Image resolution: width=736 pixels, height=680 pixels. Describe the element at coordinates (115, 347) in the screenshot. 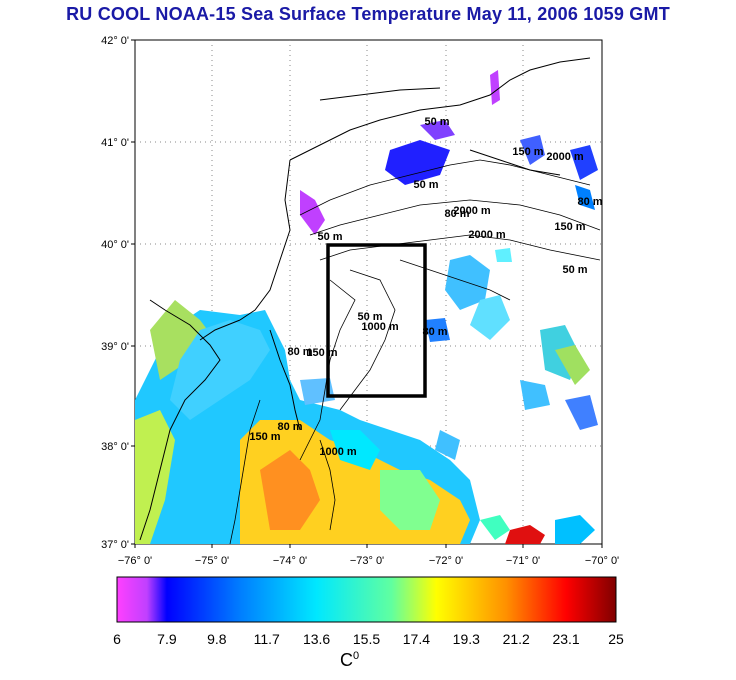

I see `latitude-tick-label: 39° 0'` at that location.